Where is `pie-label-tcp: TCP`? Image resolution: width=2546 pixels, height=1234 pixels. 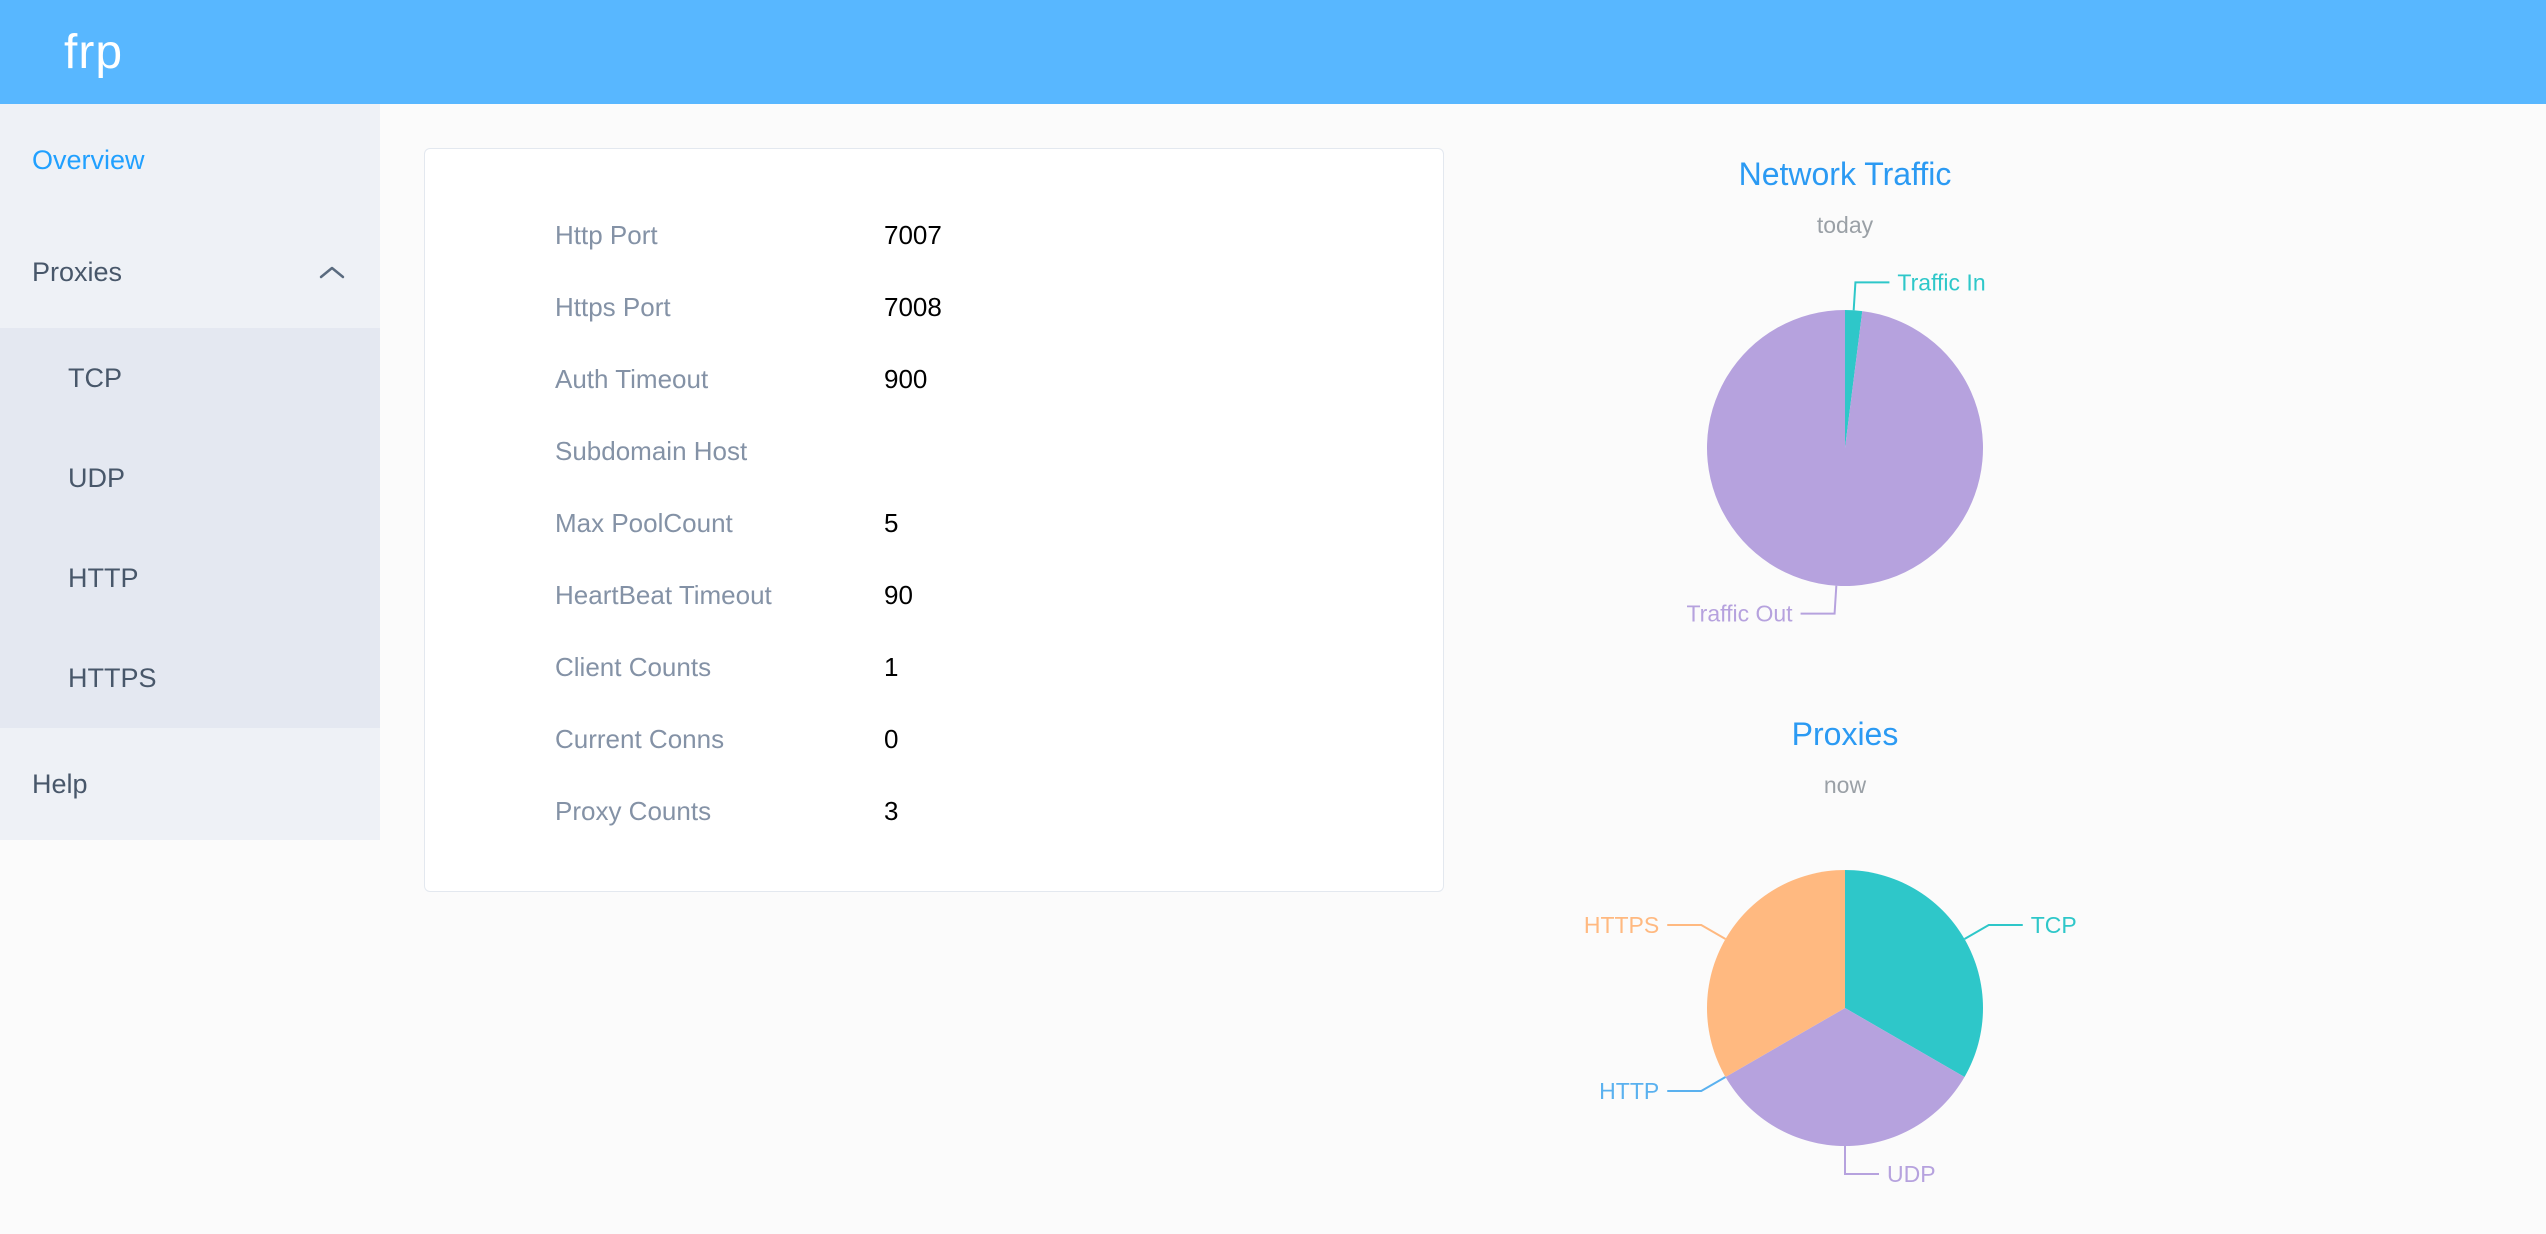
pie-label-tcp: TCP is located at coordinates (2054, 925).